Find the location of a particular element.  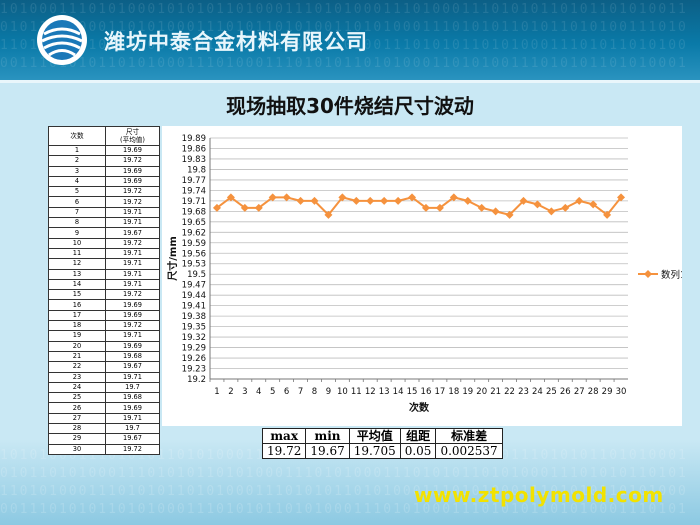

x-tick-label: 18 is located at coordinates (453, 392).